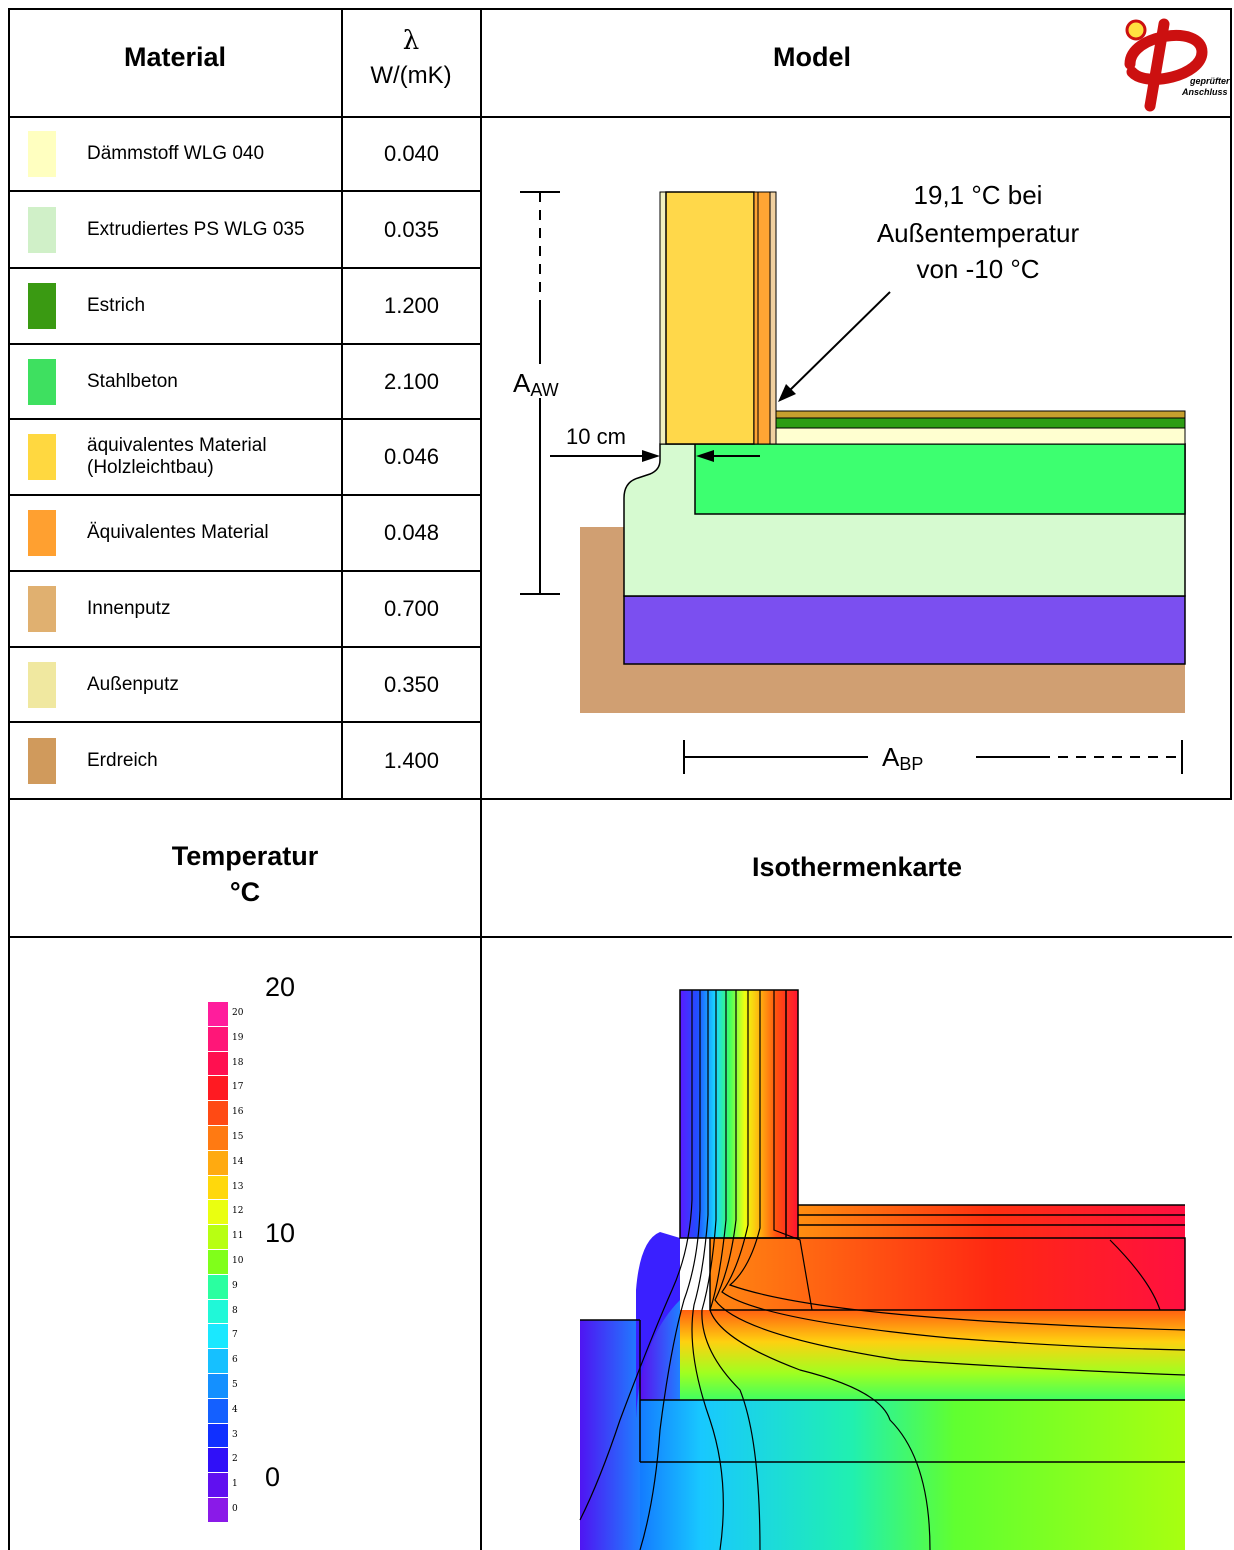 Image resolution: width=1234 pixels, height=1550 pixels. I want to click on lambda-header: λ W/(mK), so click(411, 58).